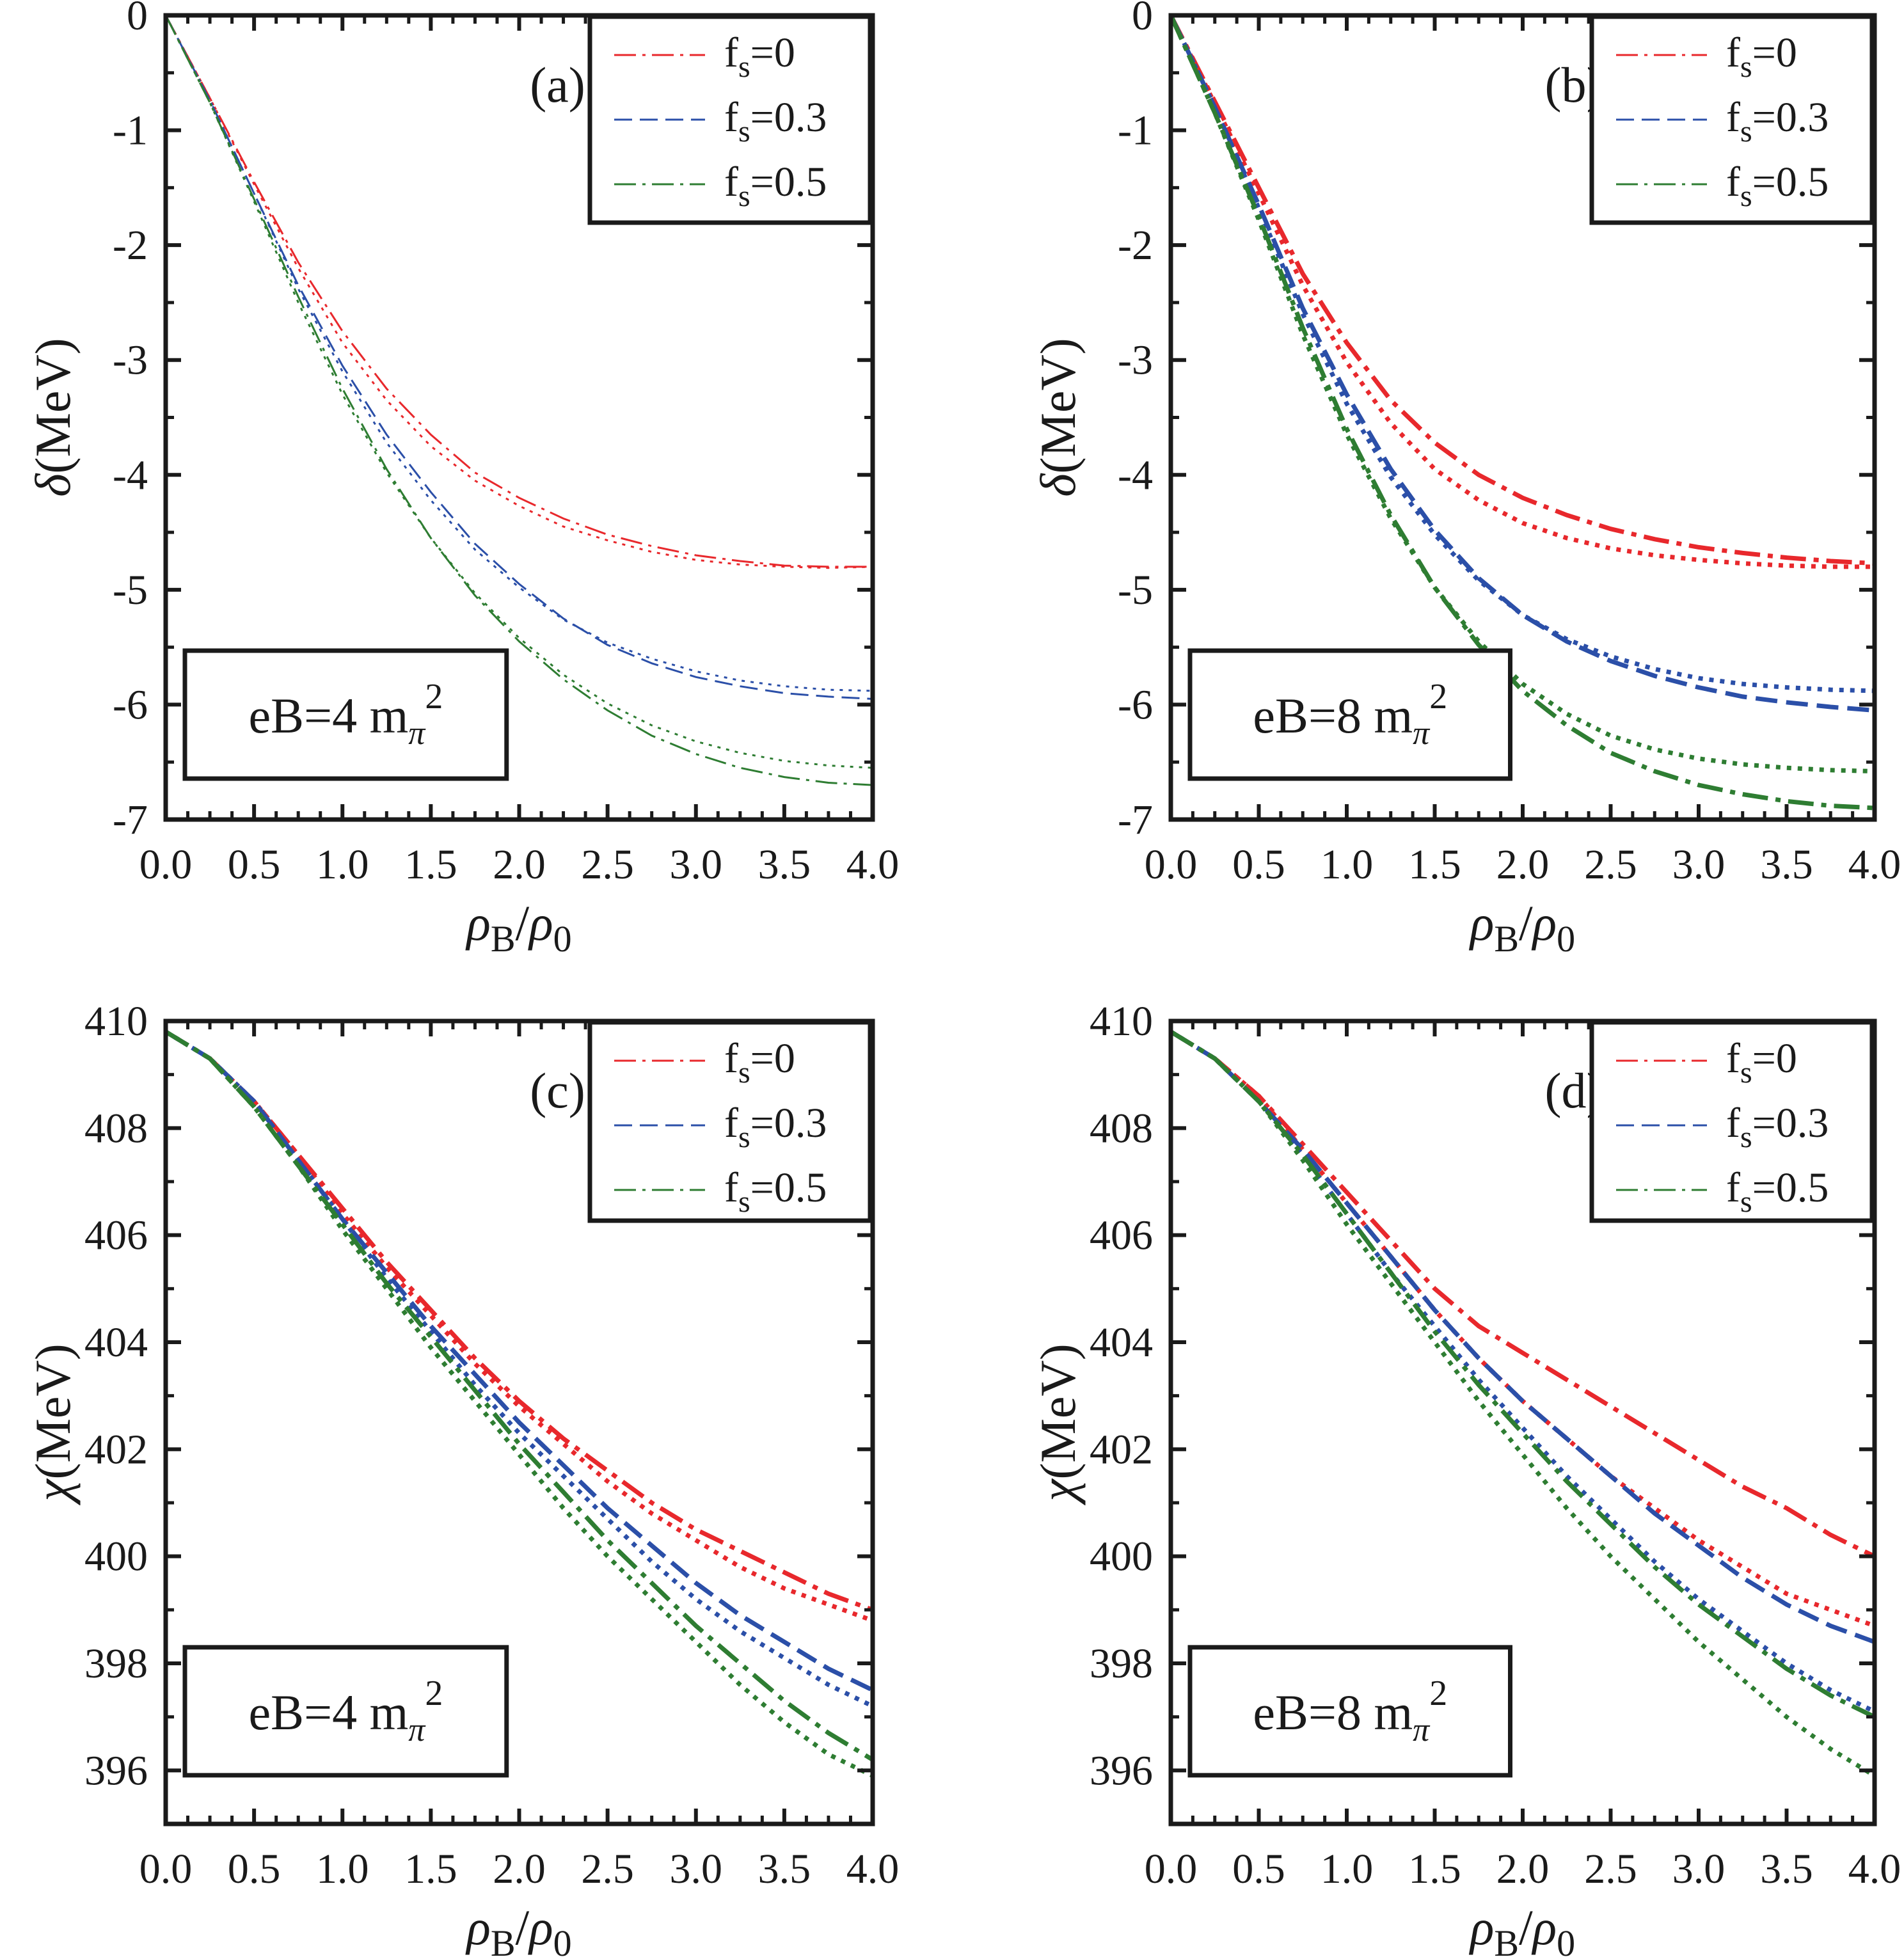 The height and width of the screenshot is (1957, 1904). Describe the element at coordinates (1121, 1449) in the screenshot. I see `y-tick-label: 402` at that location.